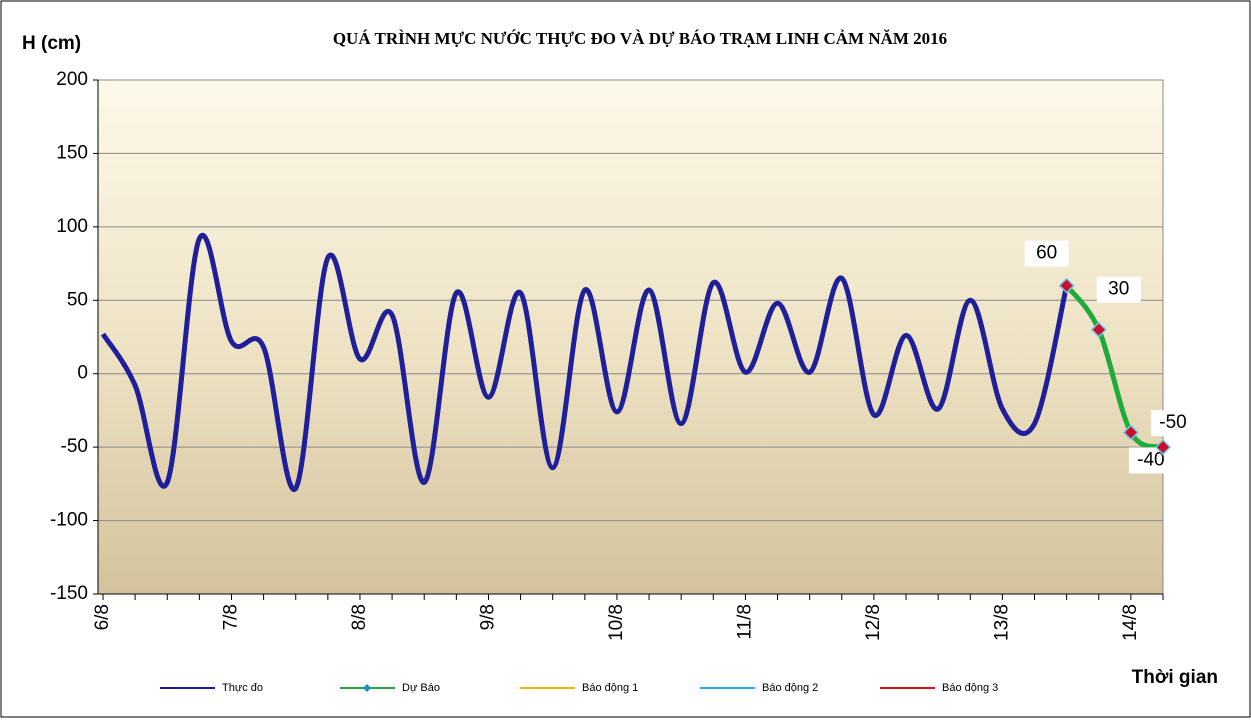  Describe the element at coordinates (359, 617) in the screenshot. I see `x-tick-label: 8/8` at that location.